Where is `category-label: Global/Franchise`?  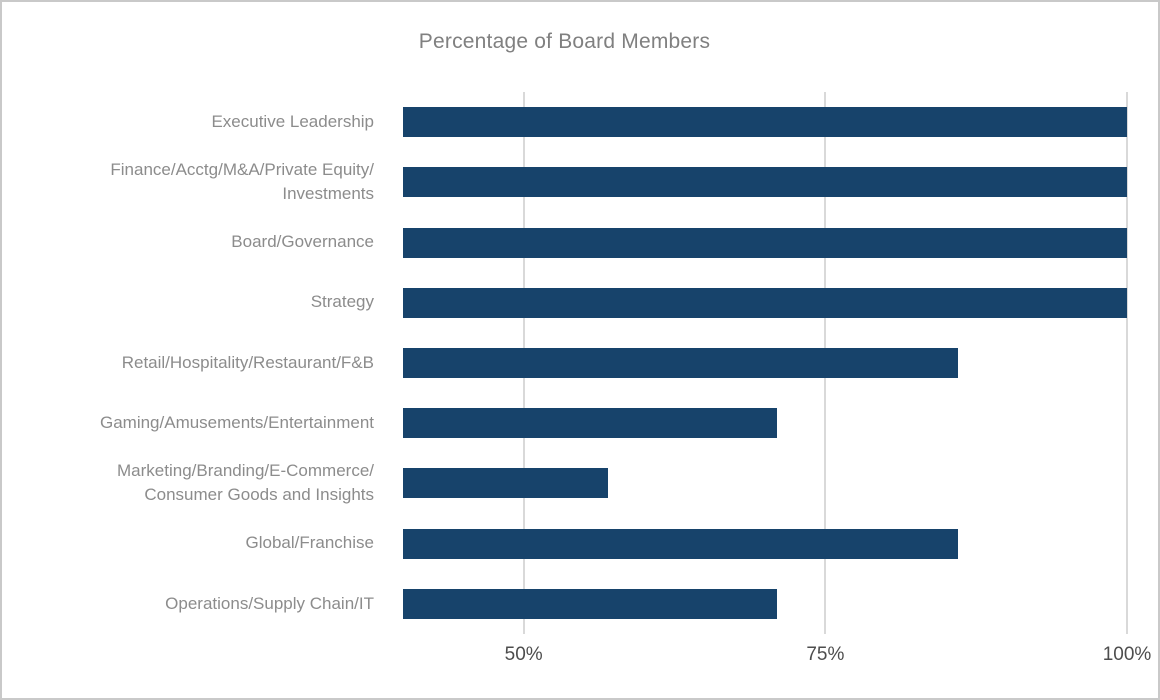 category-label: Global/Franchise is located at coordinates (309, 543).